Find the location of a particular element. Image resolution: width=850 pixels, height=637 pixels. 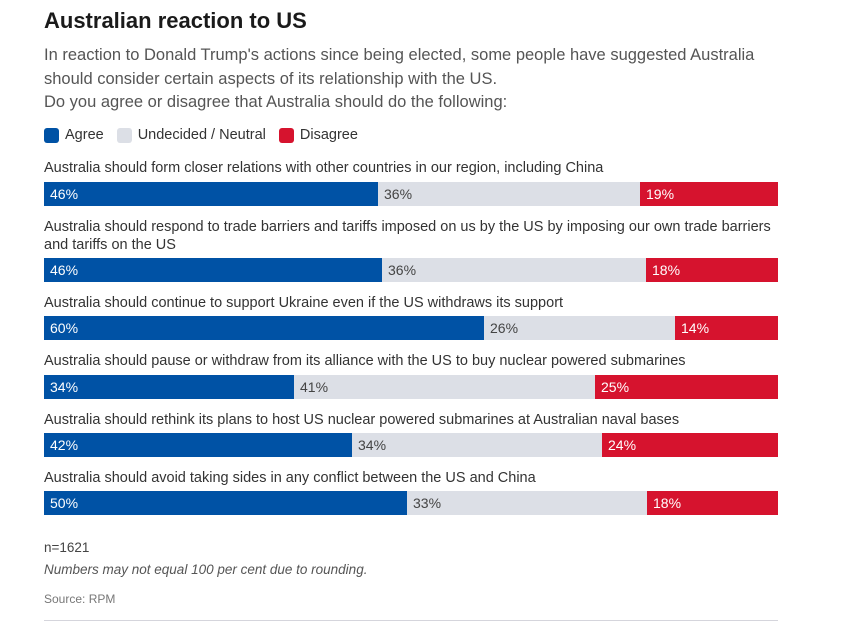

stacked-bar: 46% 36% 18% is located at coordinates (411, 270).